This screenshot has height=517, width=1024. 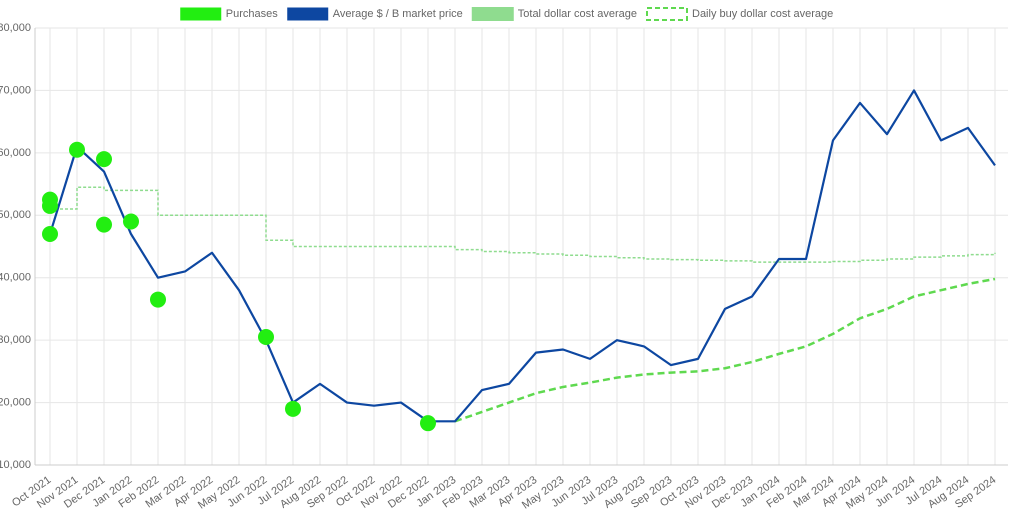 What do you see at coordinates (15, 28) in the screenshot?
I see `y-tick-label: 80,000` at bounding box center [15, 28].